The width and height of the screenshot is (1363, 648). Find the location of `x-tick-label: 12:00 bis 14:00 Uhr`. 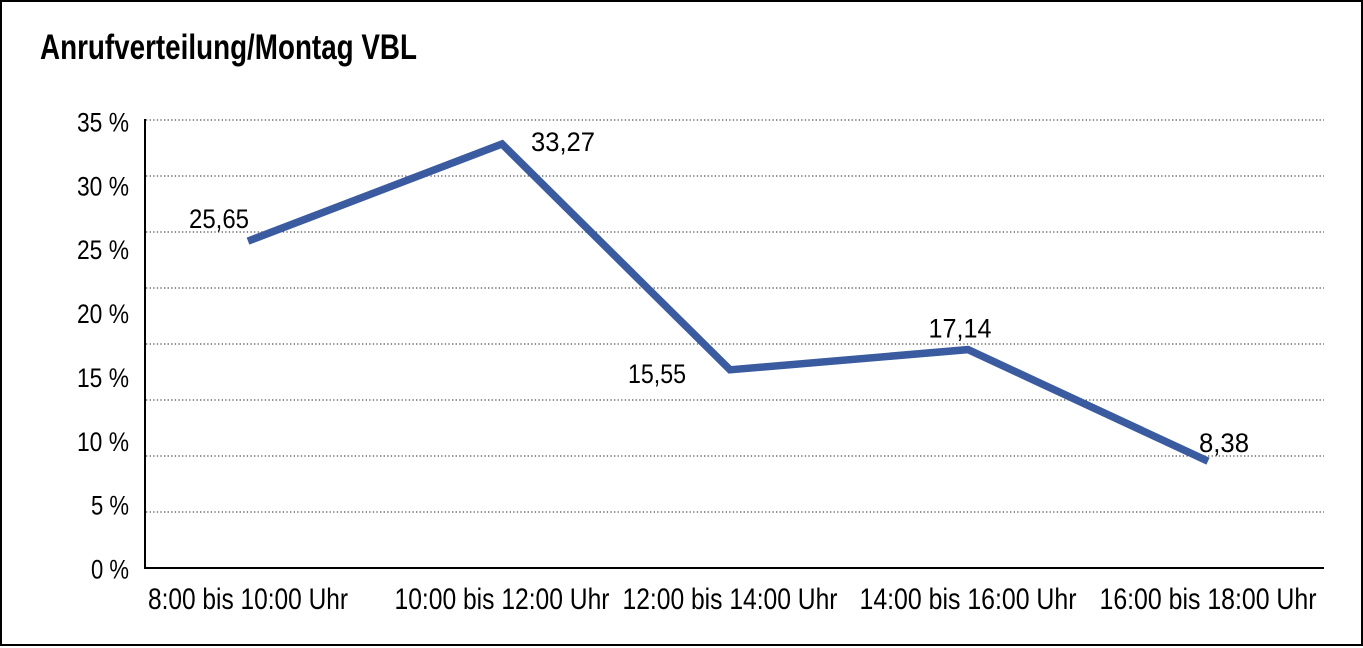

x-tick-label: 12:00 bis 14:00 Uhr is located at coordinates (730, 599).